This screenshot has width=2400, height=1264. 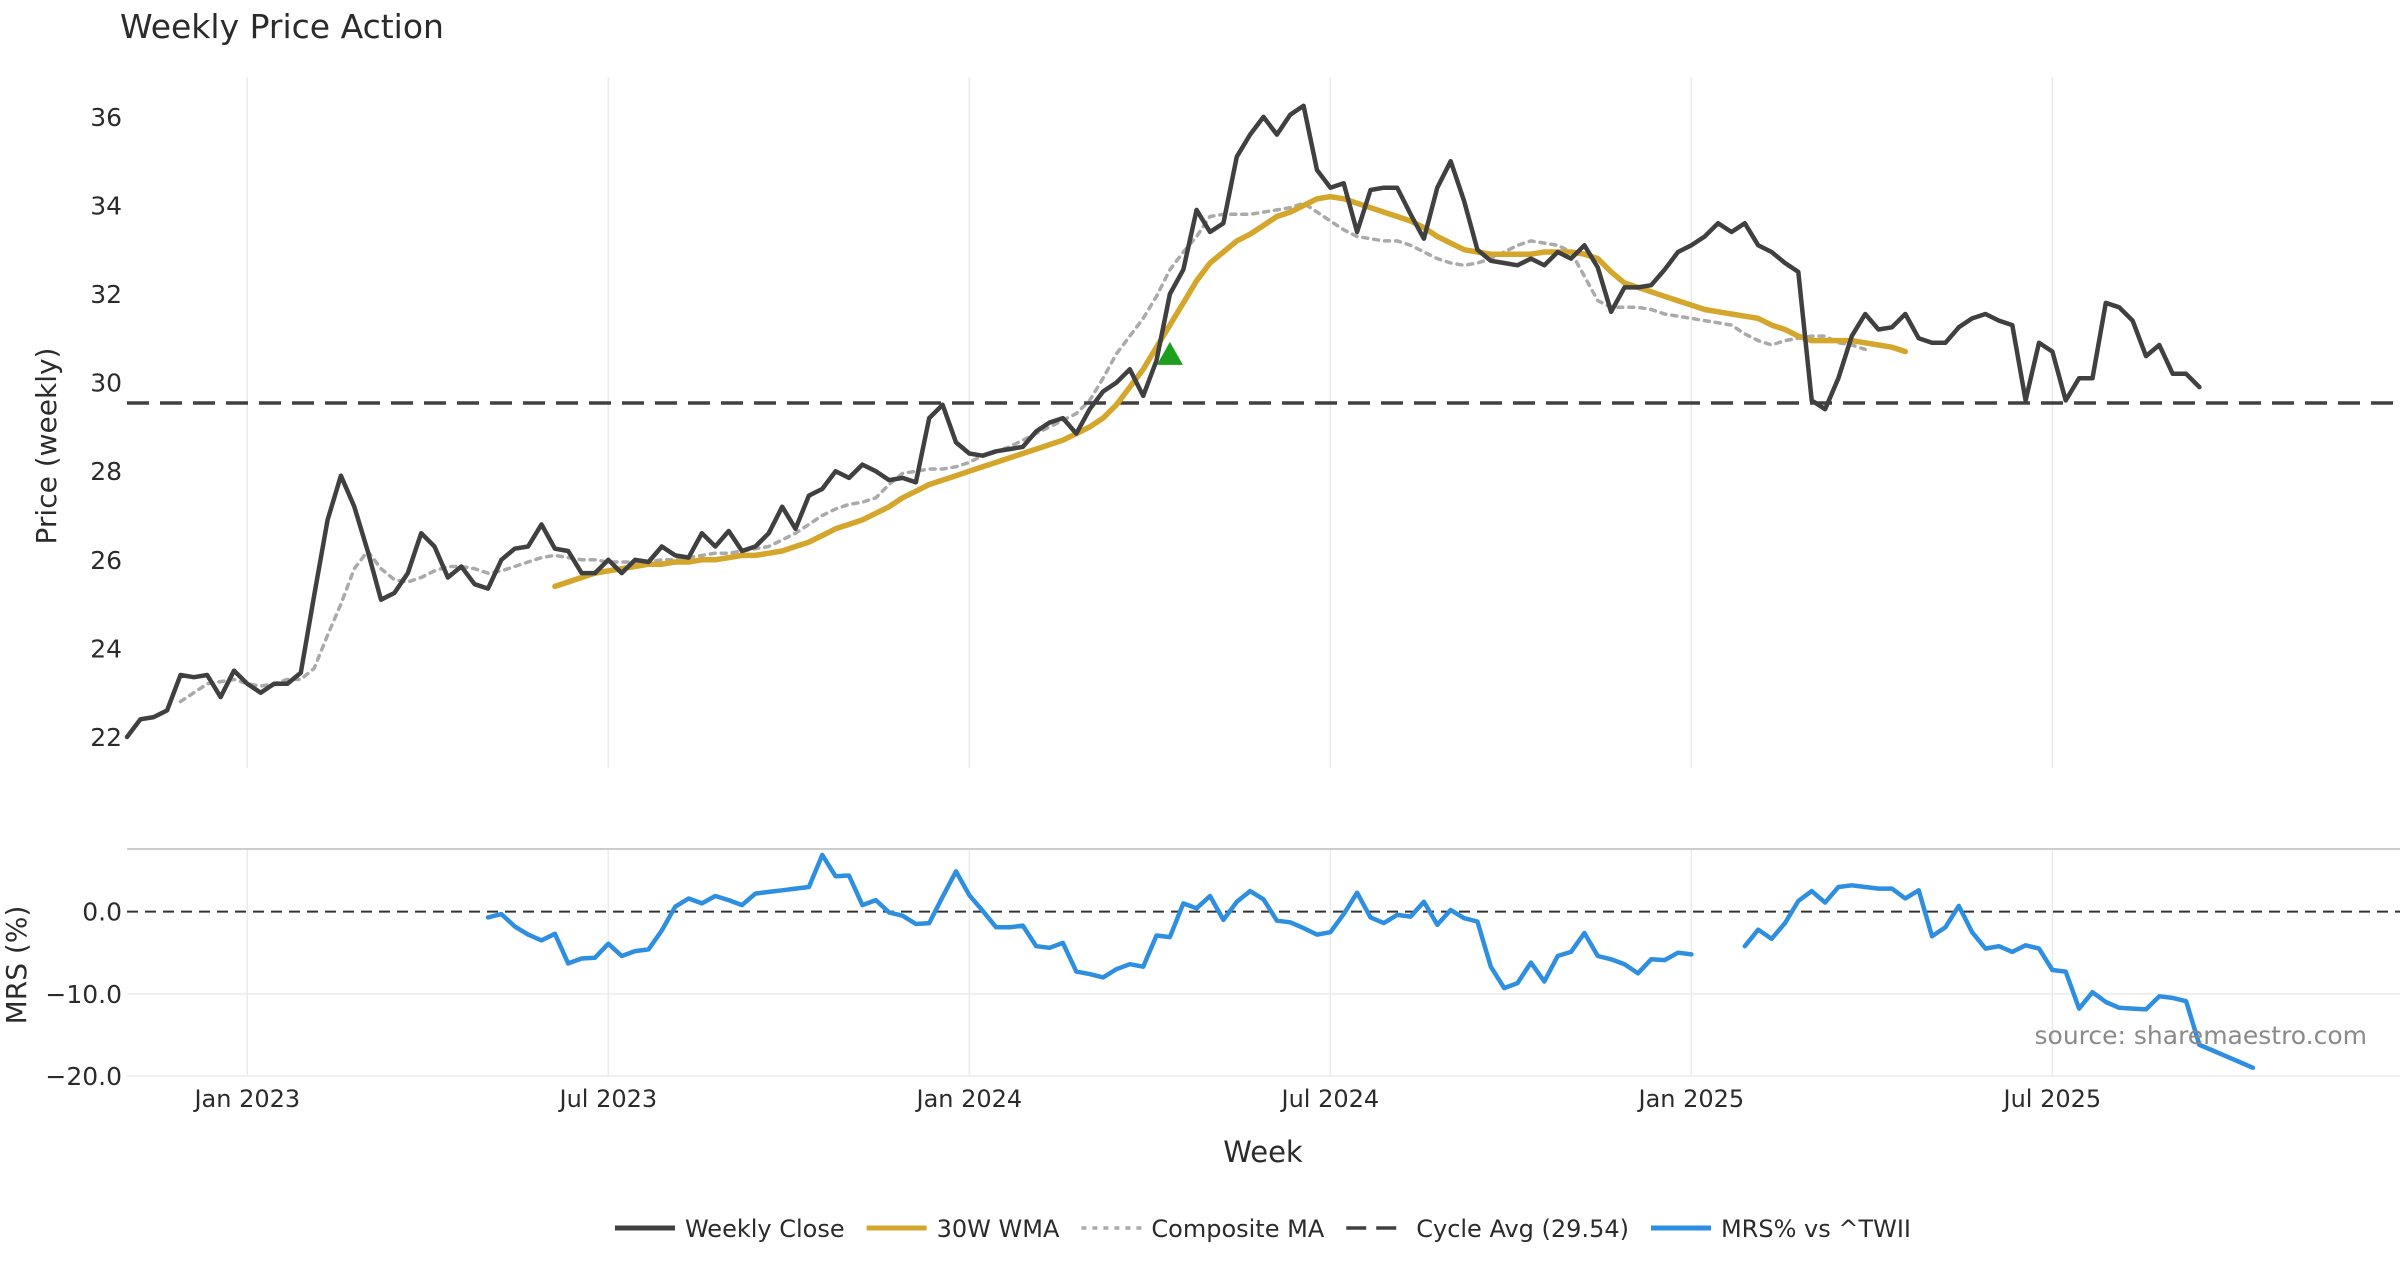 What do you see at coordinates (102, 912) in the screenshot?
I see `mrs-y-tick-label: 0.0` at bounding box center [102, 912].